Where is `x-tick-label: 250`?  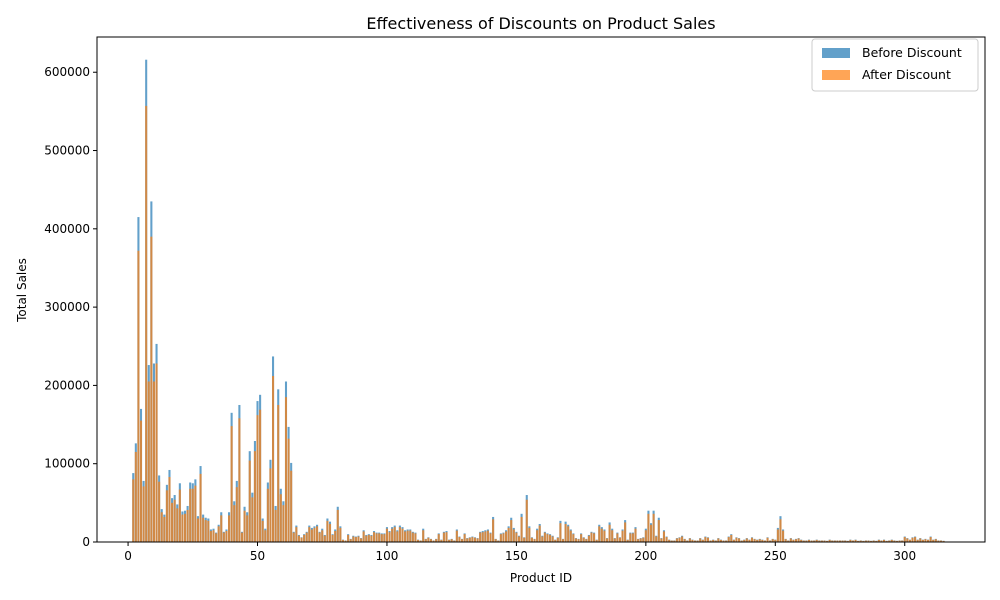
x-tick-label: 250 is located at coordinates (775, 556).